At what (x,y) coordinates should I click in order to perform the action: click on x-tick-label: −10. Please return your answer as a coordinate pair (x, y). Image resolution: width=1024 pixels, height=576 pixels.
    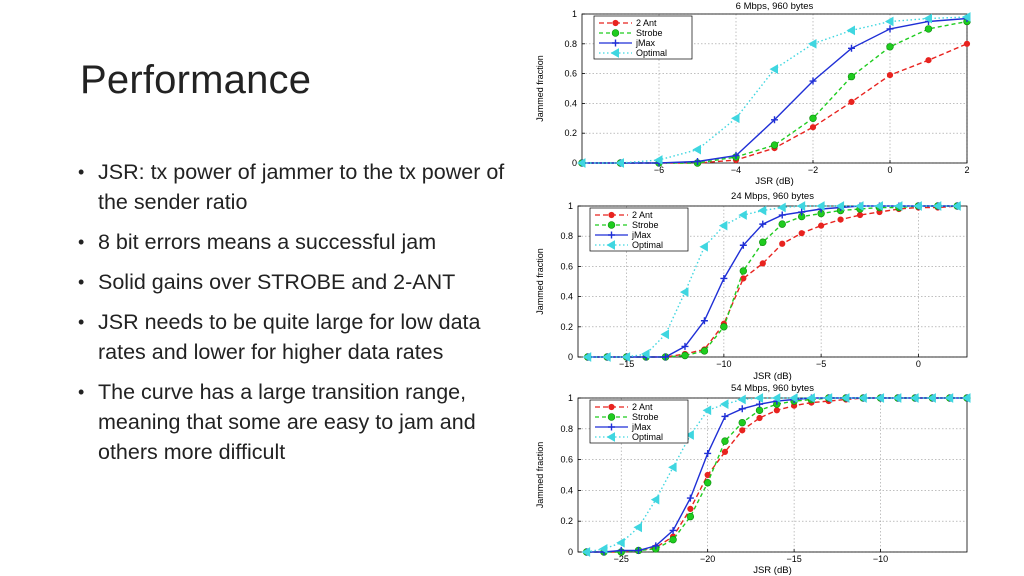
    Looking at the image, I should click on (880, 559).